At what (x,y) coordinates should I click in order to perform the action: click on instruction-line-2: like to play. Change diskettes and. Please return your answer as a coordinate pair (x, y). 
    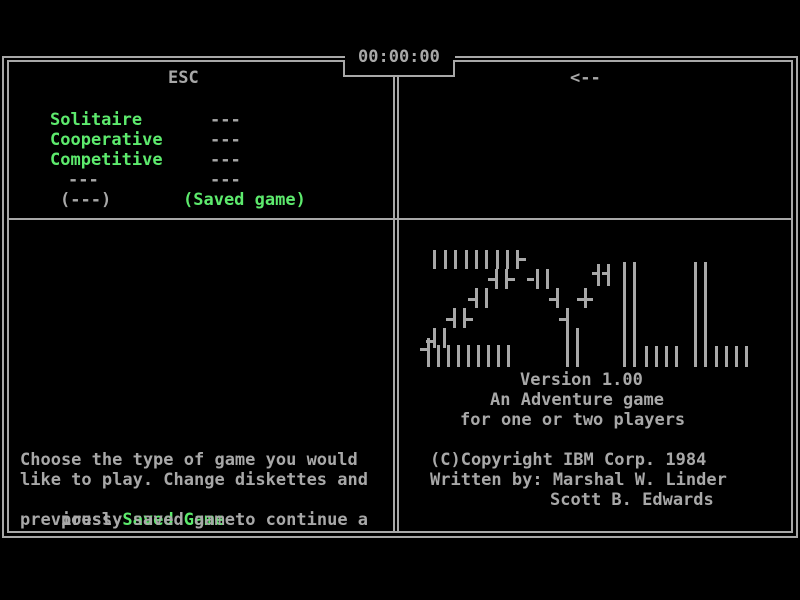
    Looking at the image, I should click on (194, 480).